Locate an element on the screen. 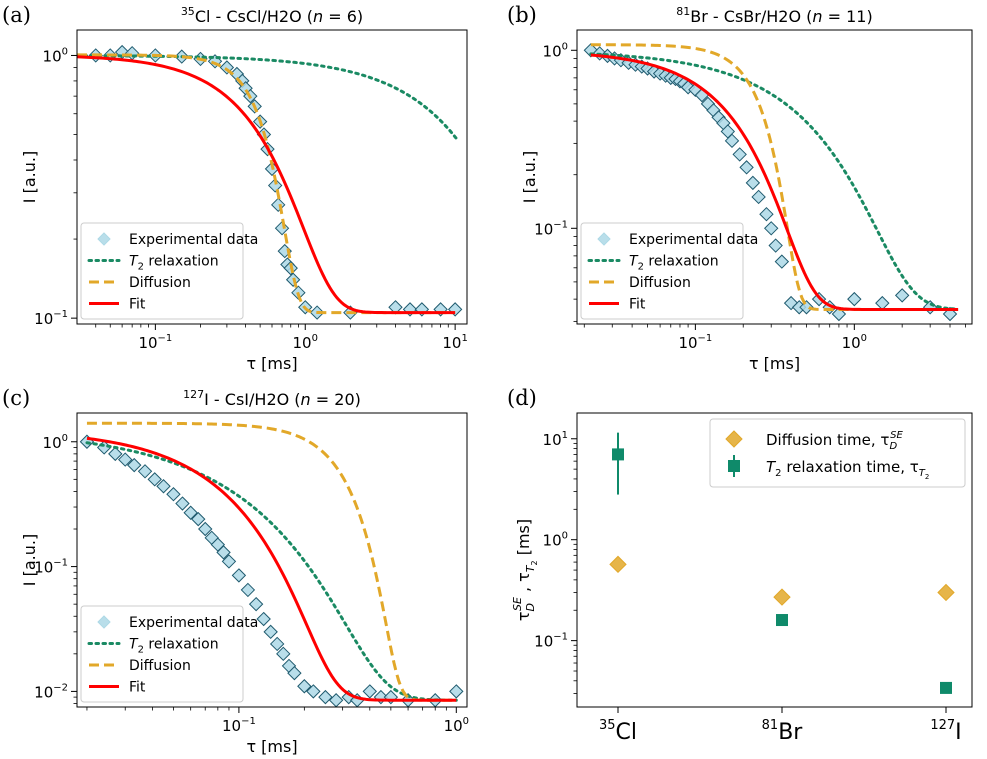 The width and height of the screenshot is (987, 759). category-label: 127I is located at coordinates (945, 731).